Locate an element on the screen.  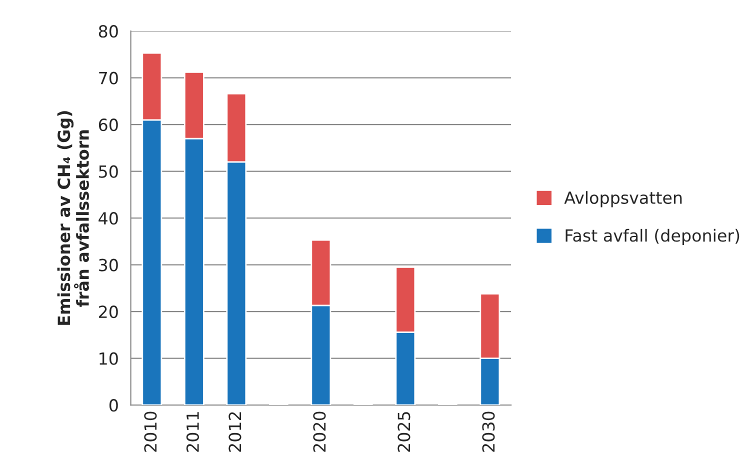
y-tick-label: 40 is located at coordinates (108, 218).